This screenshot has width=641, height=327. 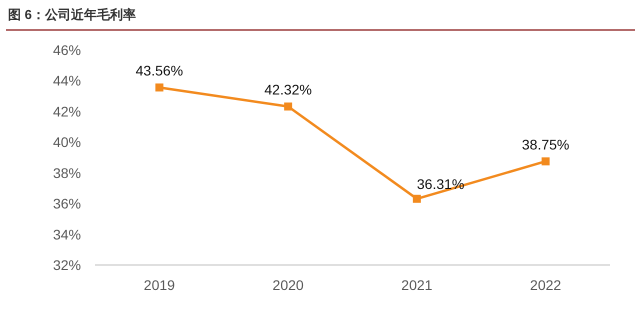 I want to click on data-label: 36.31%, so click(x=440, y=184).